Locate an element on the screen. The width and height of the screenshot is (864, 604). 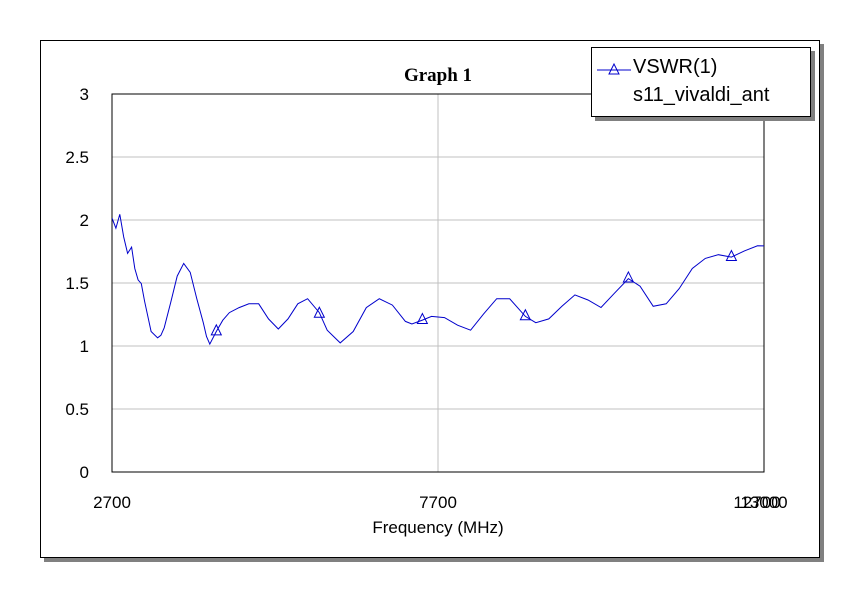
x-tick-label: 7700 is located at coordinates (438, 502).